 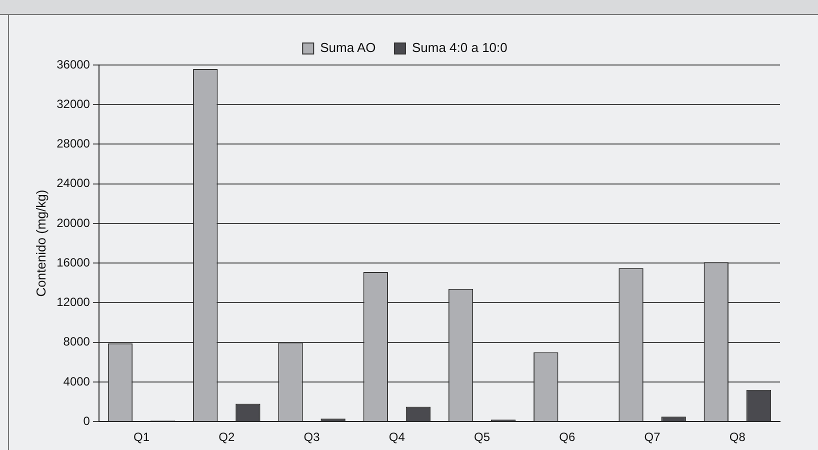 What do you see at coordinates (73, 223) in the screenshot?
I see `y-tick-label: 20000` at bounding box center [73, 223].